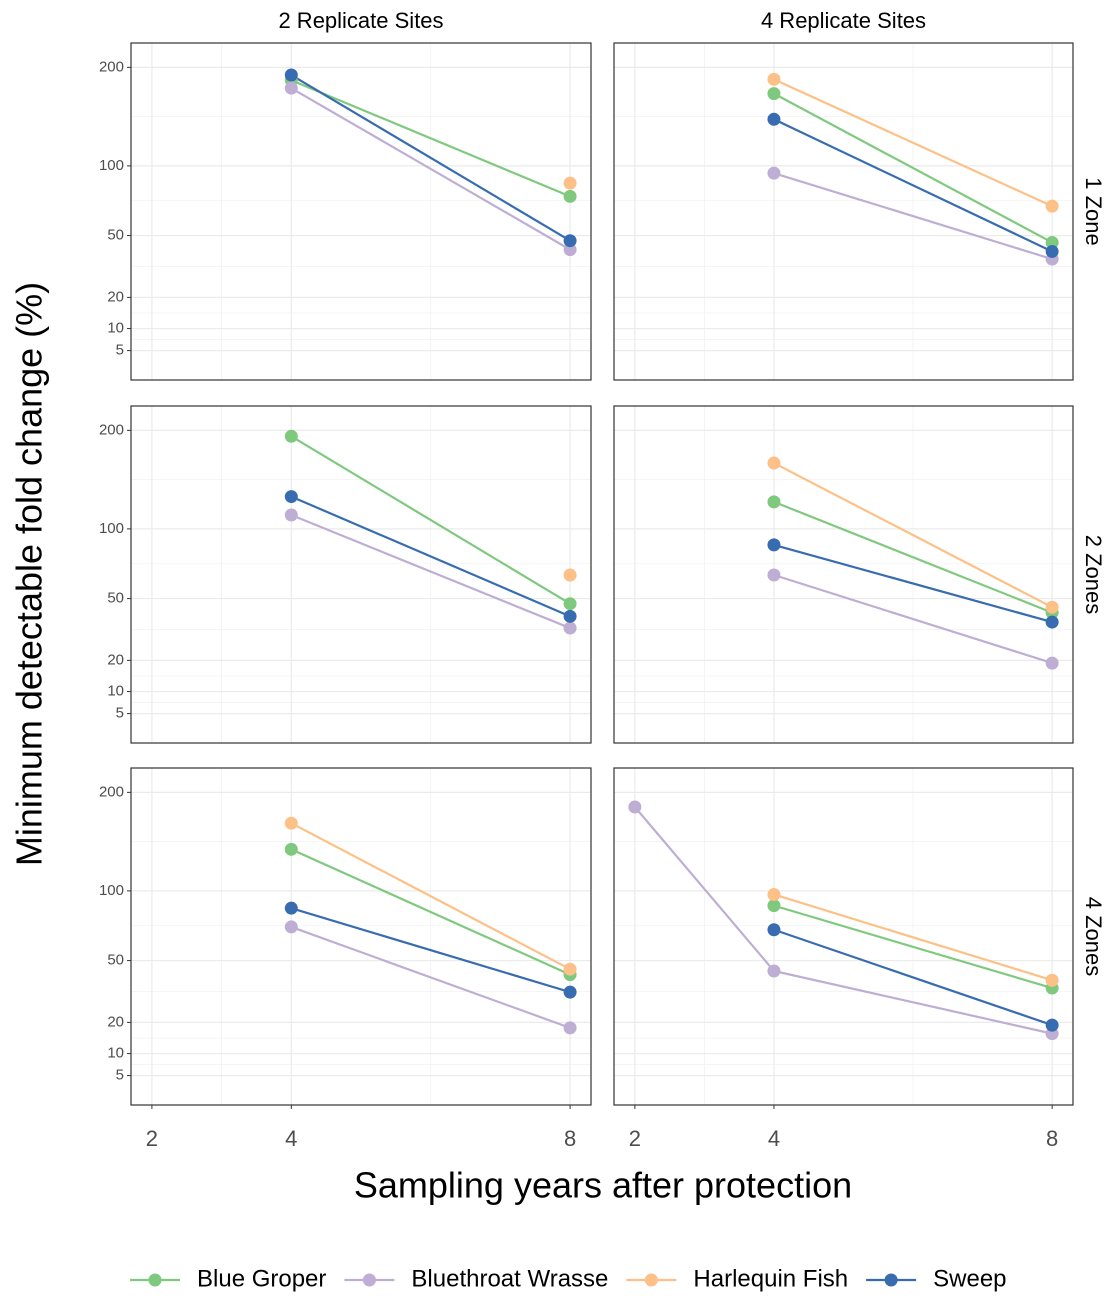 This screenshot has width=1108, height=1297. I want to click on legend-label: Bluethroat Wrasse, so click(509, 1278).